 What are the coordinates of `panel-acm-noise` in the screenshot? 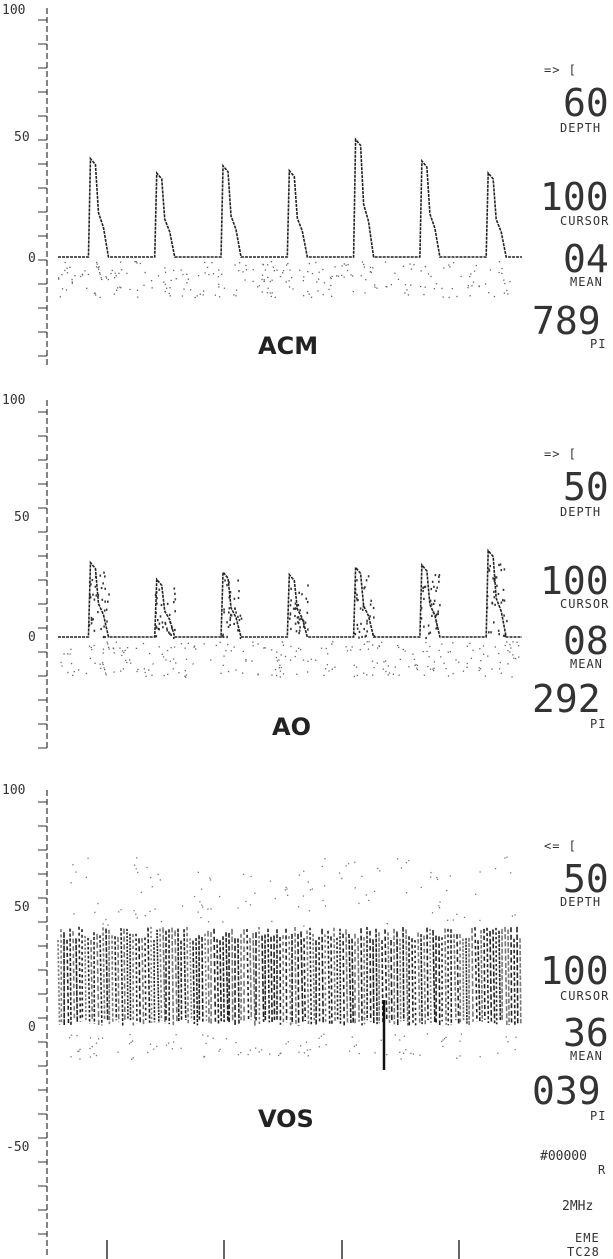 It's located at (284, 280).